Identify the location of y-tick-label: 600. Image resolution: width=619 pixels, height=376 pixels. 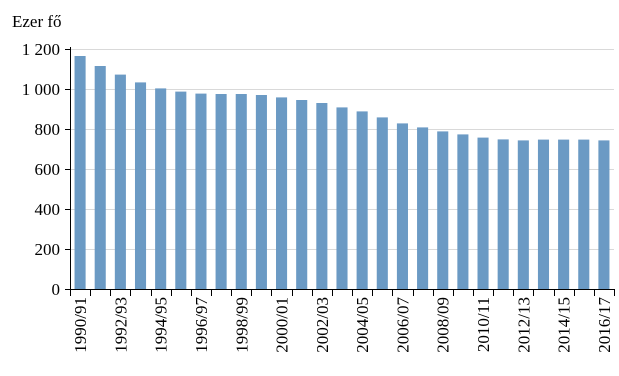
(48, 169).